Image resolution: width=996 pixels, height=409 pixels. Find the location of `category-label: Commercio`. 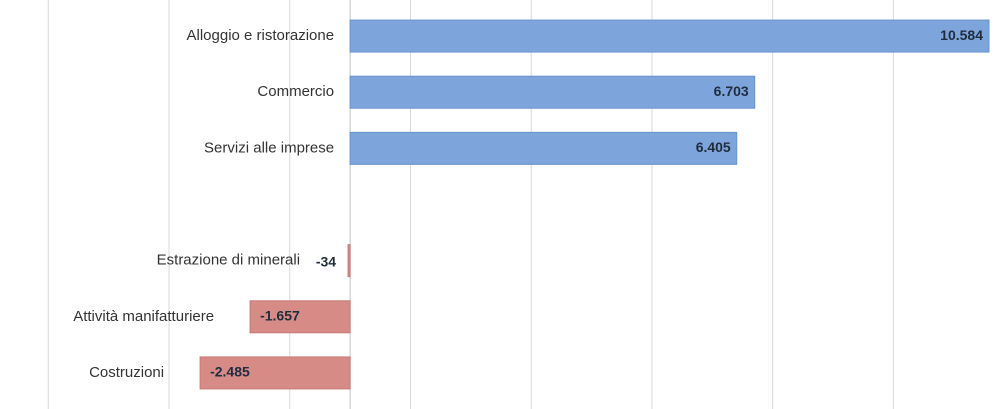

category-label: Commercio is located at coordinates (295, 91).